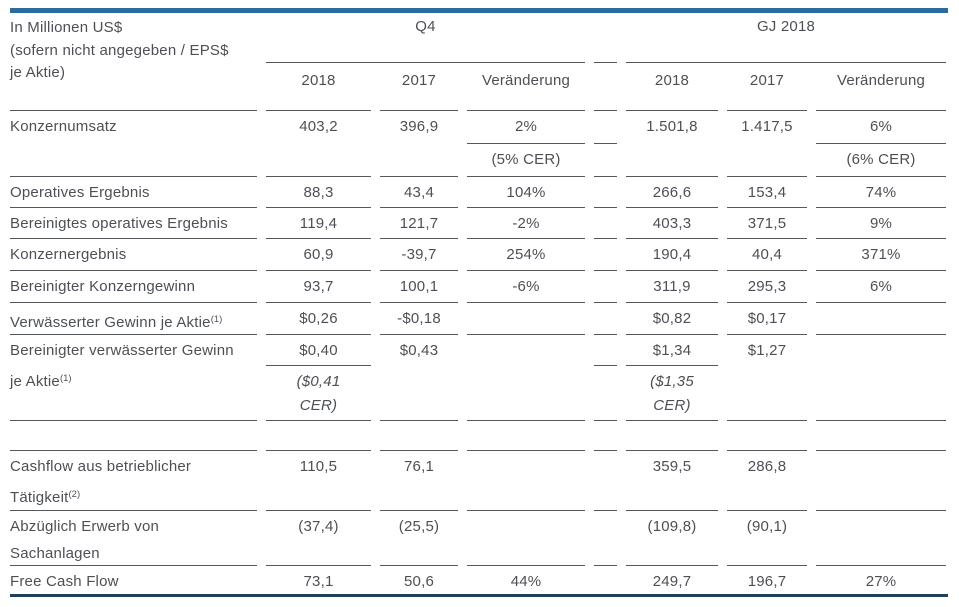 This screenshot has height=607, width=959. I want to click on value-cell: 190,4, so click(672, 254).